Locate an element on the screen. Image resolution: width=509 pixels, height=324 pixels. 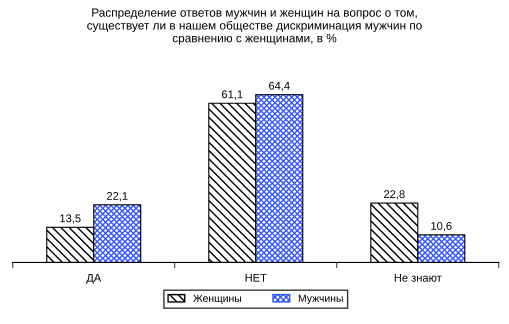
chart-title: Распределение ответов мужчин и женщин на вопрос о том, существует ли в нашем обществе дискриминация мужчин по сравнению с женщинами, в % is located at coordinates (254, 26).